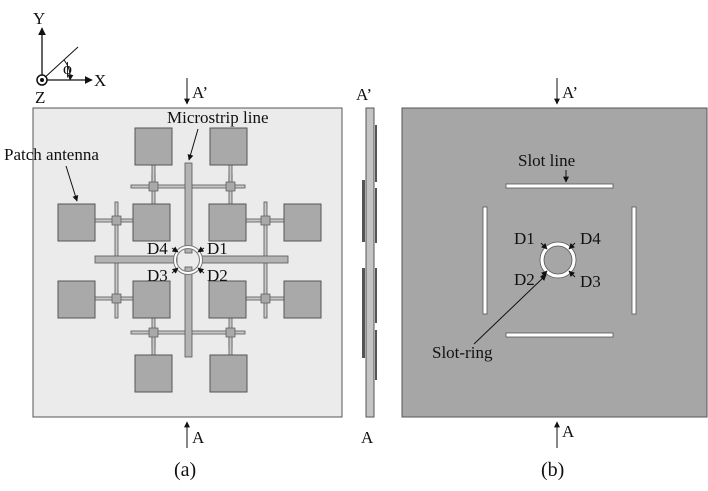 The image size is (708, 491). Describe the element at coordinates (367, 437) in the screenshot. I see `cut-label-bottom-side: A` at that location.